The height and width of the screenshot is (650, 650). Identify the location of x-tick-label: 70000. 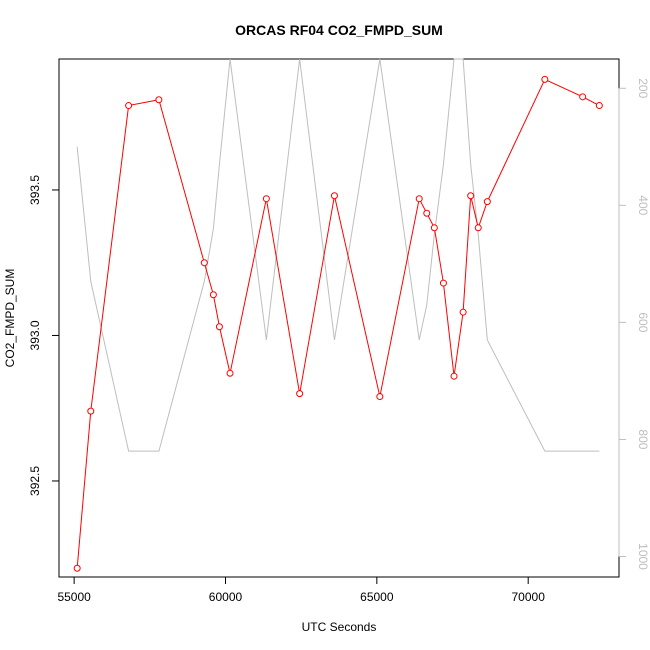
(529, 597).